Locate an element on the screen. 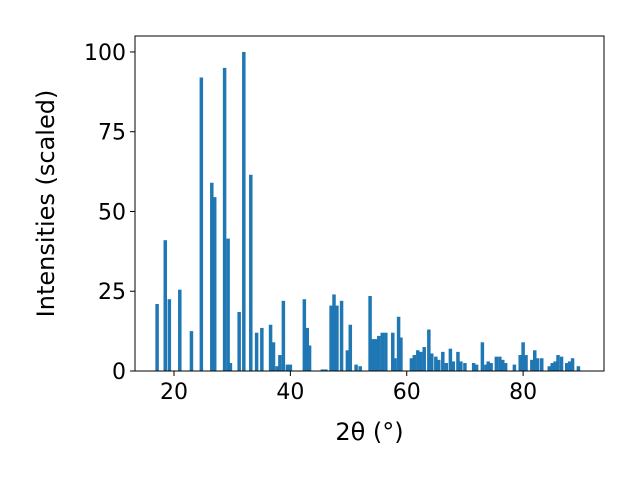  y-tick-label: 75 is located at coordinates (112, 133).